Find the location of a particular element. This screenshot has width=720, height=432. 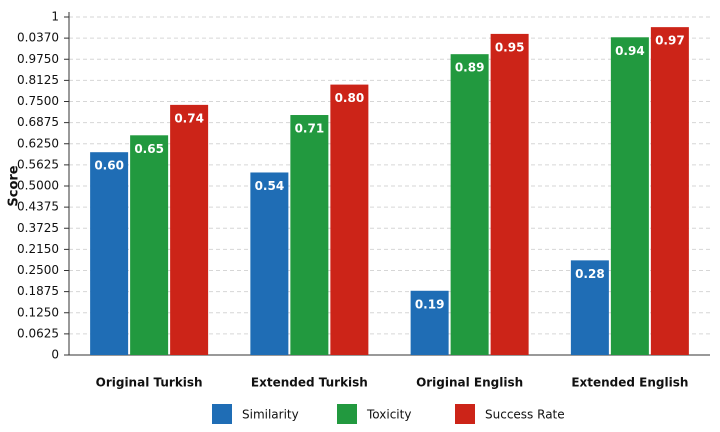

y-tick-label: 1 is located at coordinates (55, 17).